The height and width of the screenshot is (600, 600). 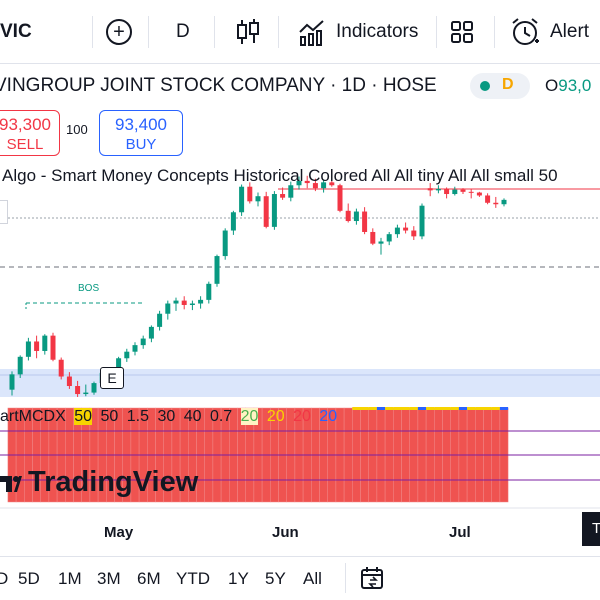 What do you see at coordinates (149, 578) in the screenshot?
I see `range-6m-button: 6M` at bounding box center [149, 578].